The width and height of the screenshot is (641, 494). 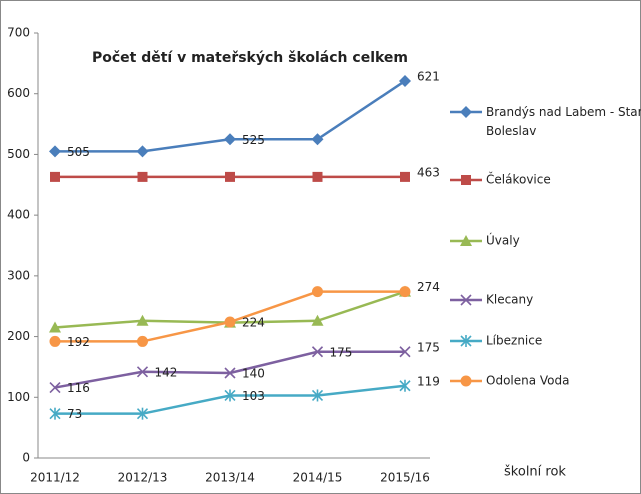 What do you see at coordinates (563, 121) in the screenshot?
I see `legend-label: Brandýs nad Labem - Stará Boleslav` at bounding box center [563, 121].